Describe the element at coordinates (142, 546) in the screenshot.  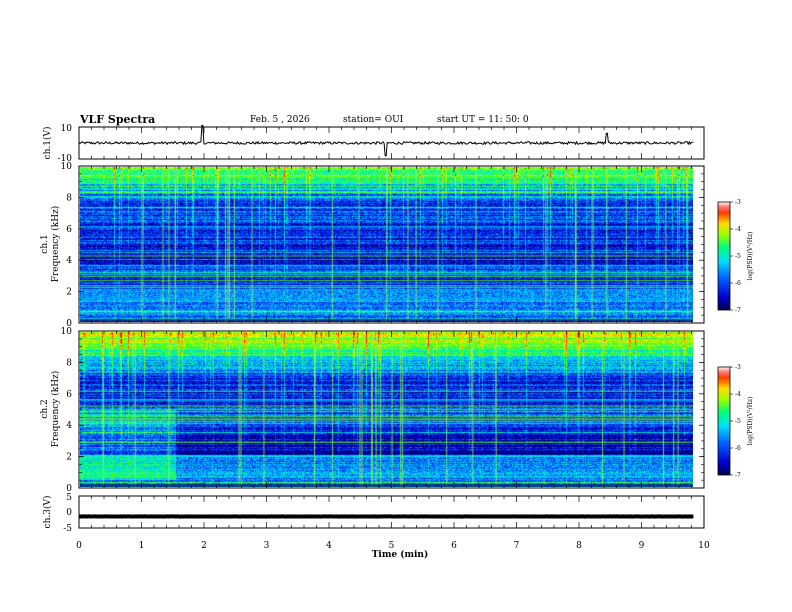
I see `time-tick-label: 1` at that location.